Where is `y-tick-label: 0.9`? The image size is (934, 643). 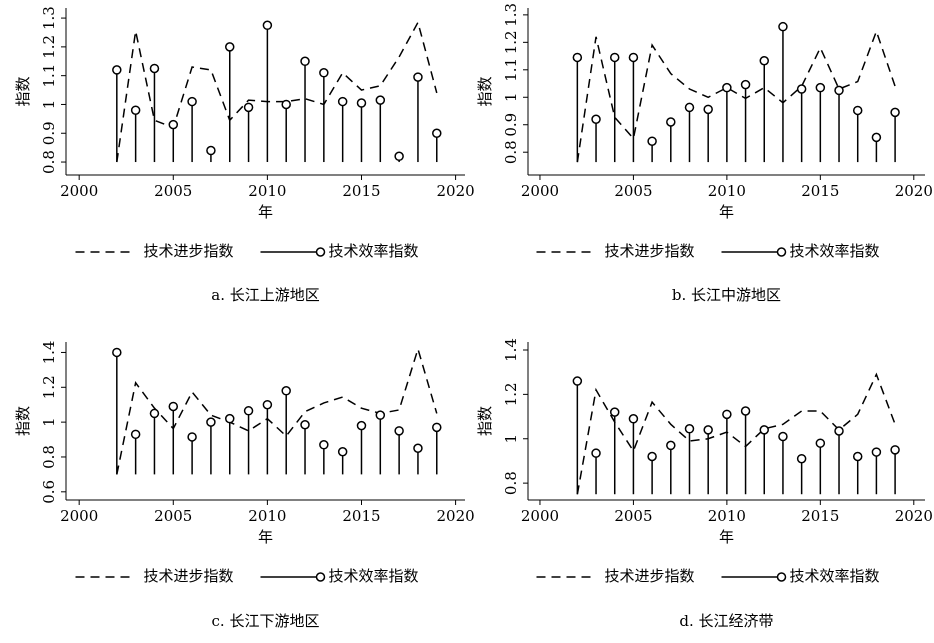
y-tick-label: 0.9 is located at coordinates (511, 125).